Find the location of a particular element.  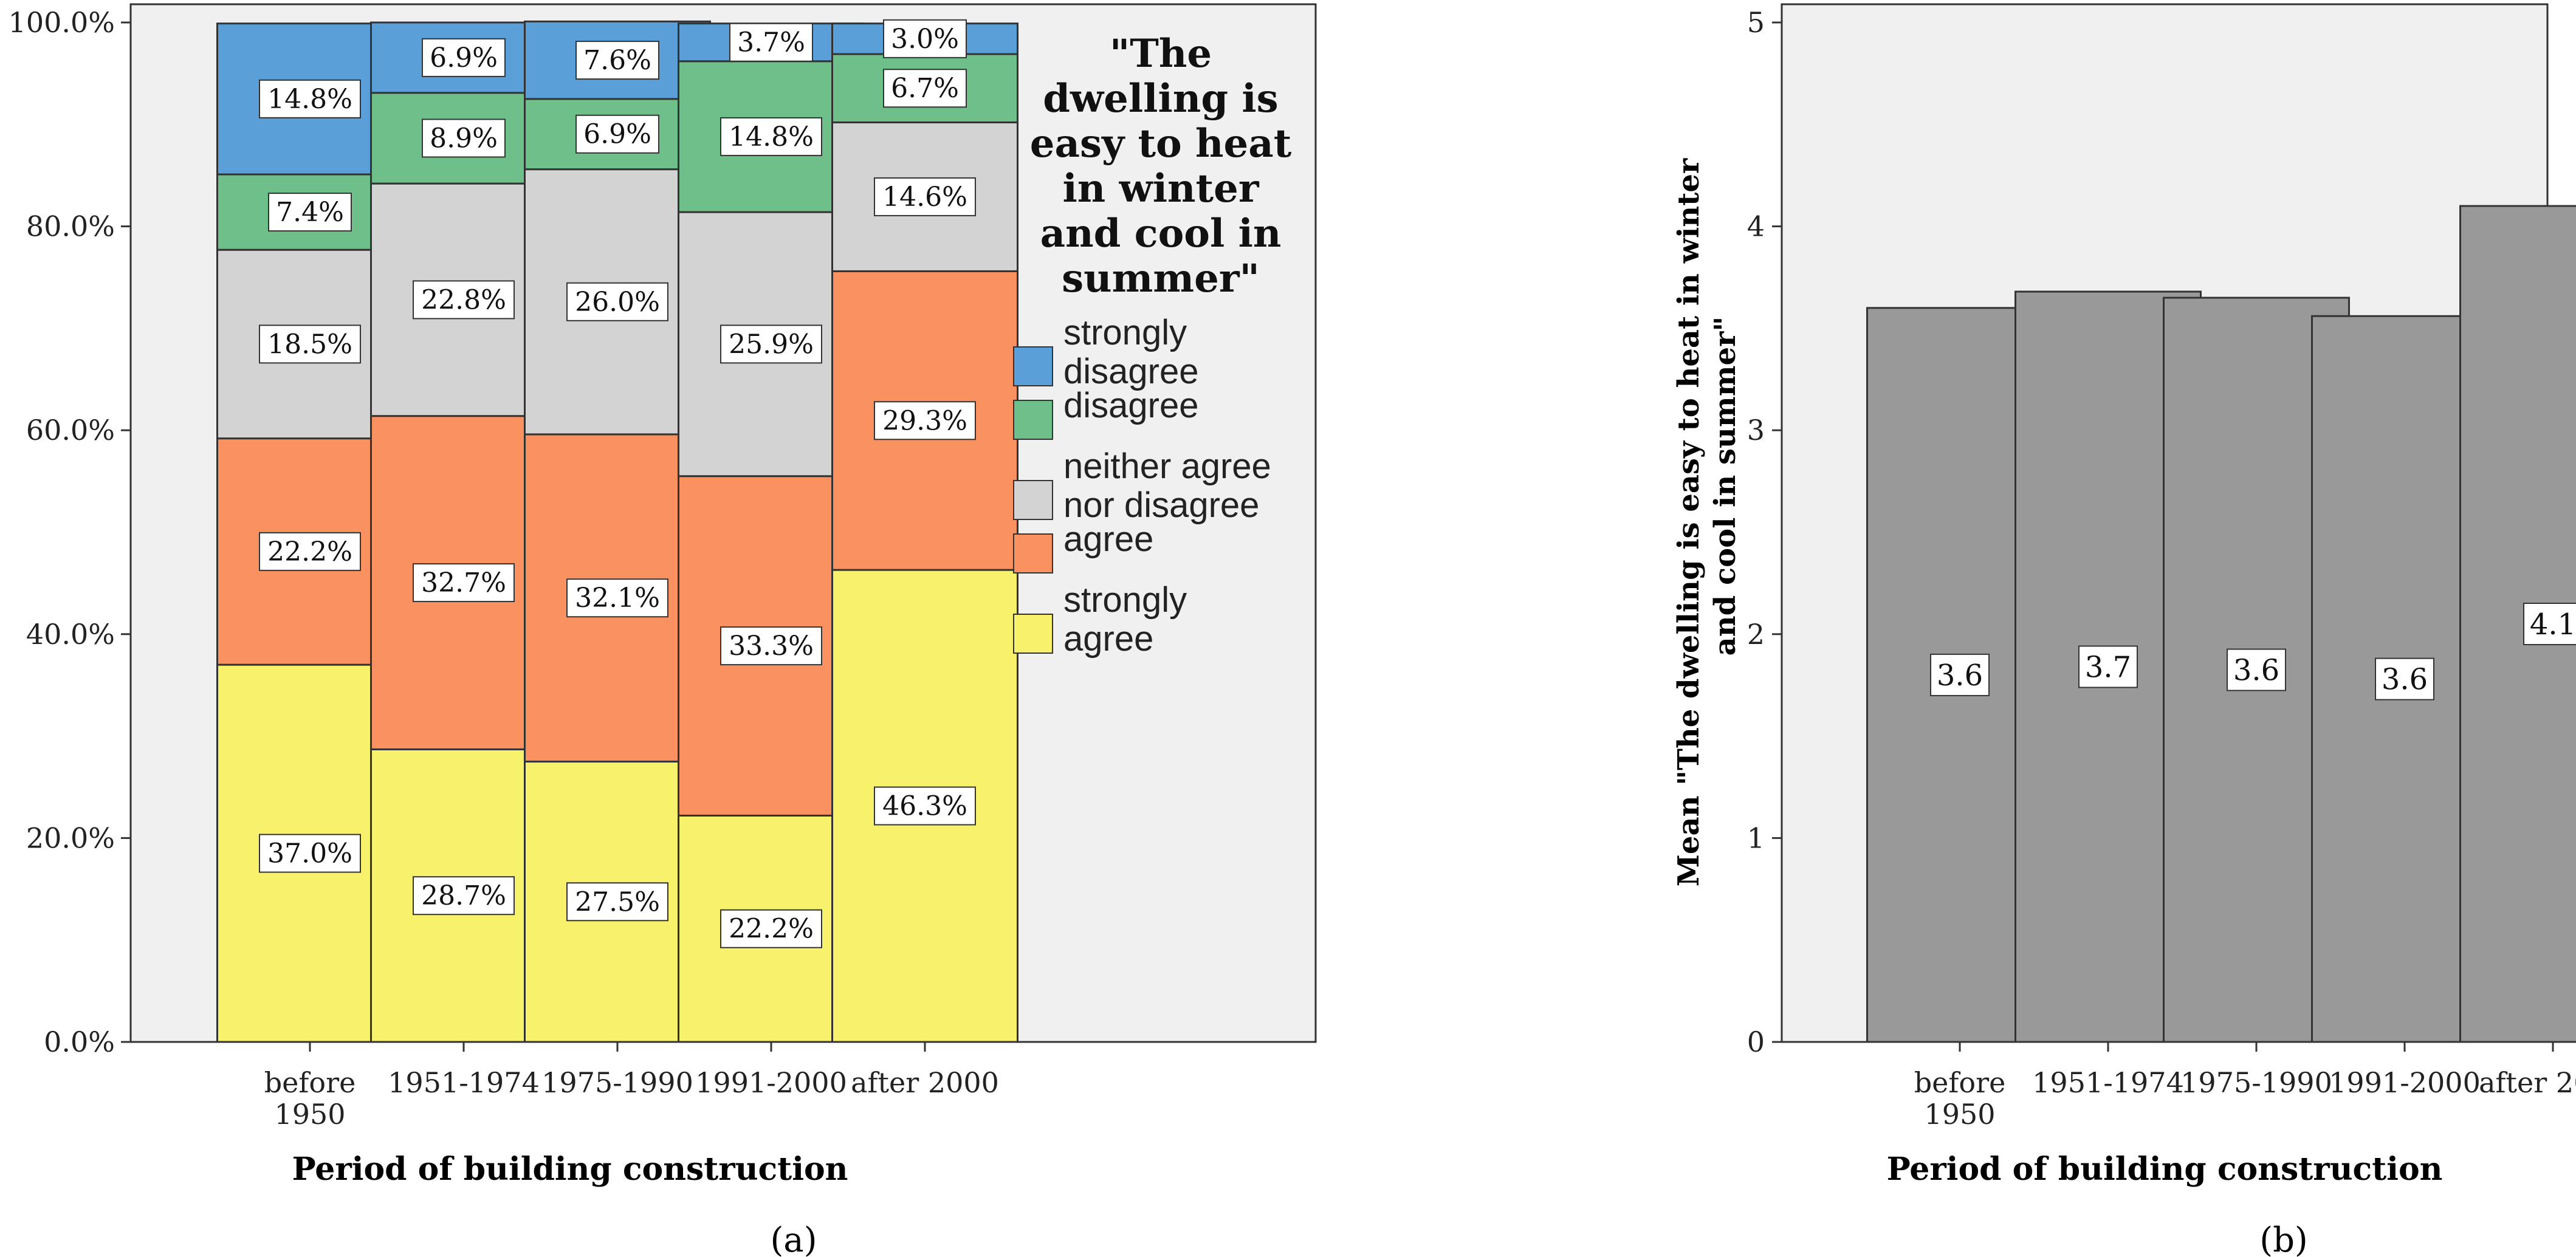

legend-item-neither-agree-nor-disagree: neither agree nor disagree is located at coordinates (1142, 486).